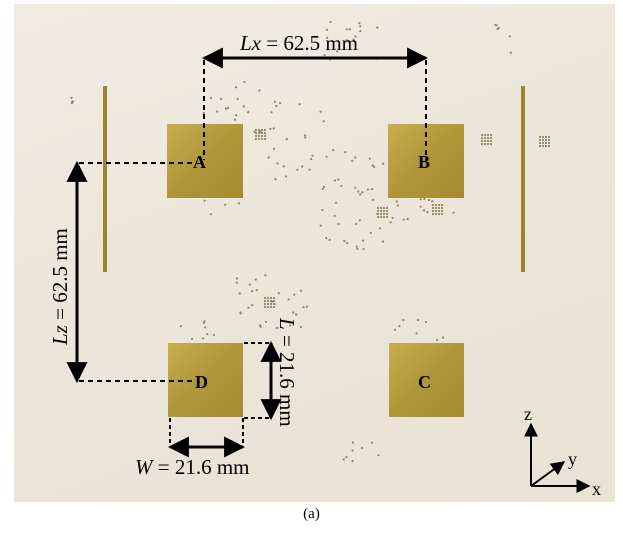  What do you see at coordinates (60, 287) in the screenshot?
I see `lz-label: Lz = 62.5 mm` at bounding box center [60, 287].